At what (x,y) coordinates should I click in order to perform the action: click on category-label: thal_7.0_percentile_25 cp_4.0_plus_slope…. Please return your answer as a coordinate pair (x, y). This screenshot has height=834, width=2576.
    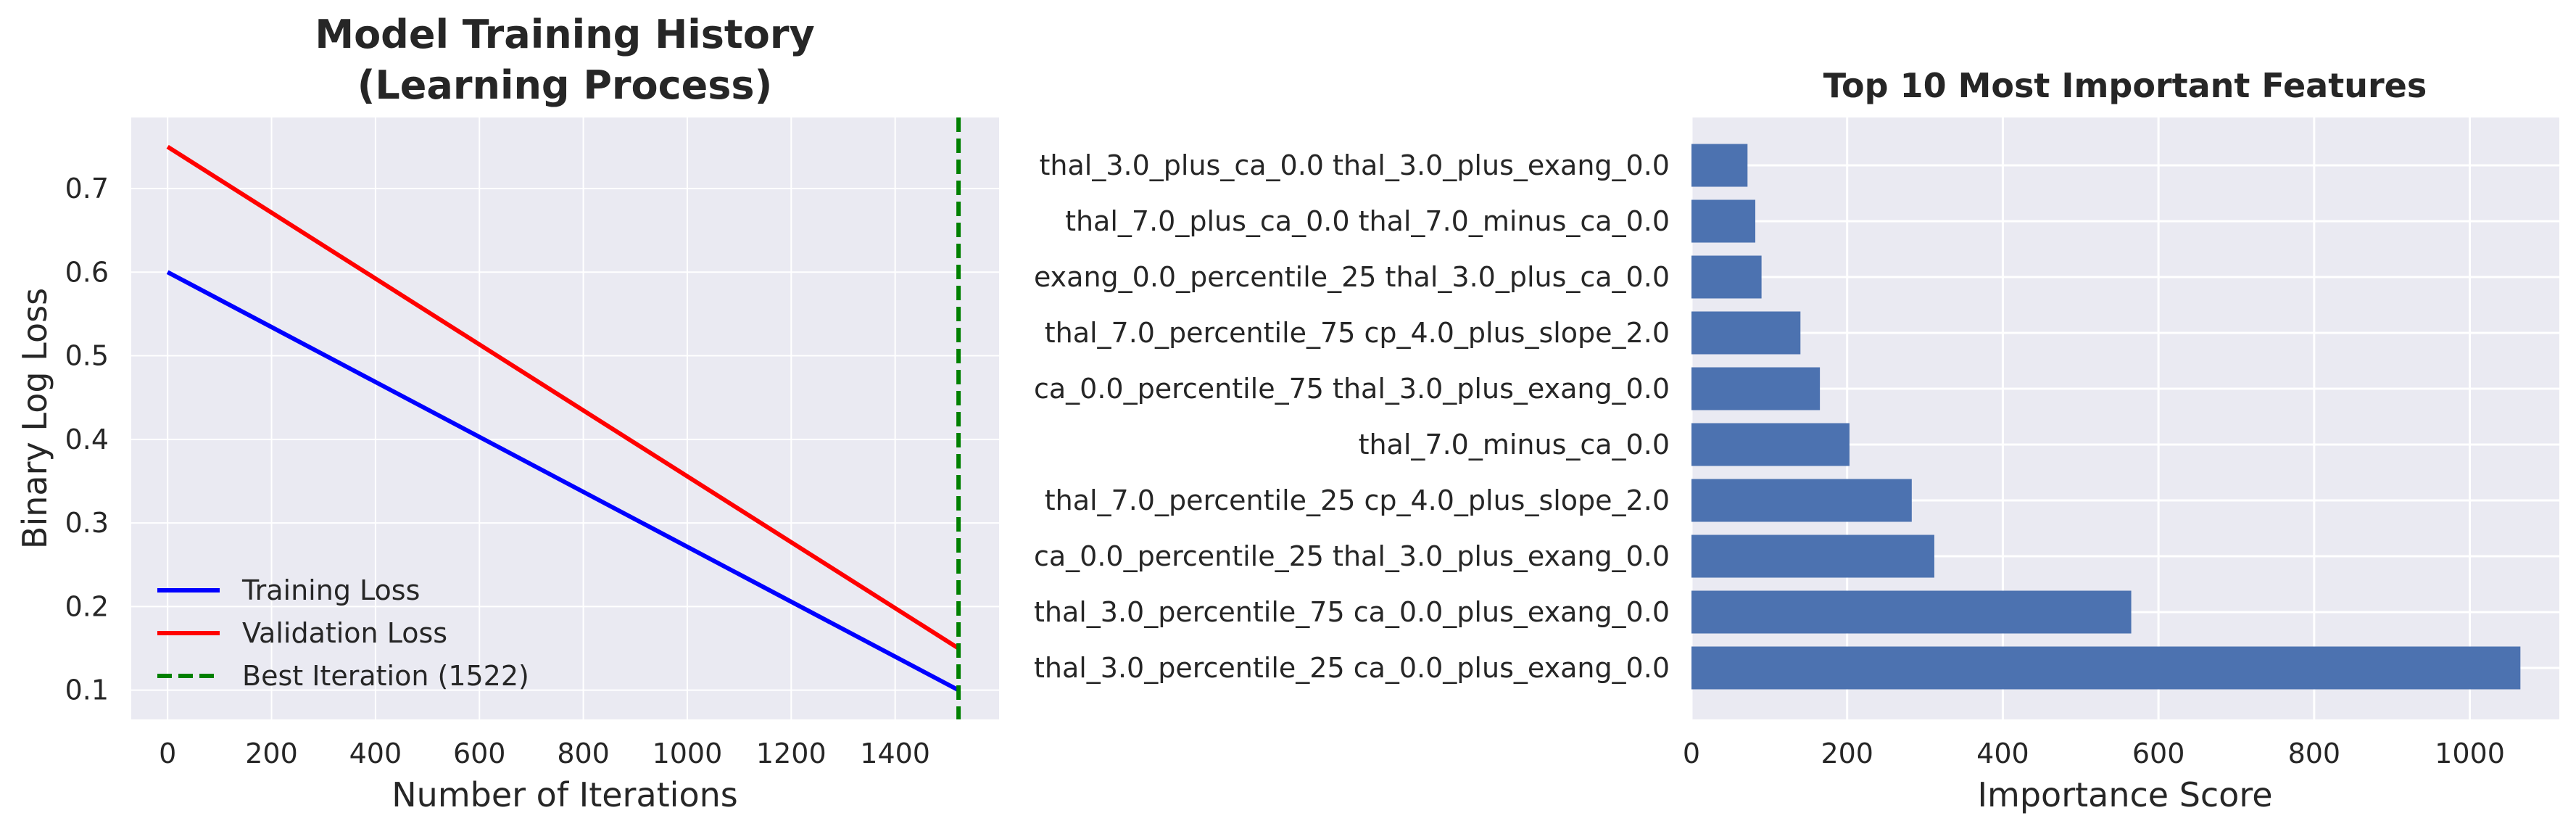
    Looking at the image, I should click on (1357, 500).